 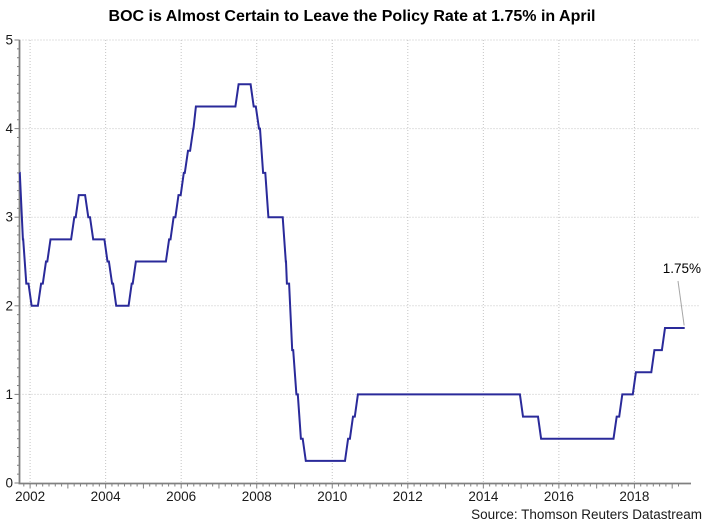 I want to click on y-tick-label: 5, so click(x=9, y=40).